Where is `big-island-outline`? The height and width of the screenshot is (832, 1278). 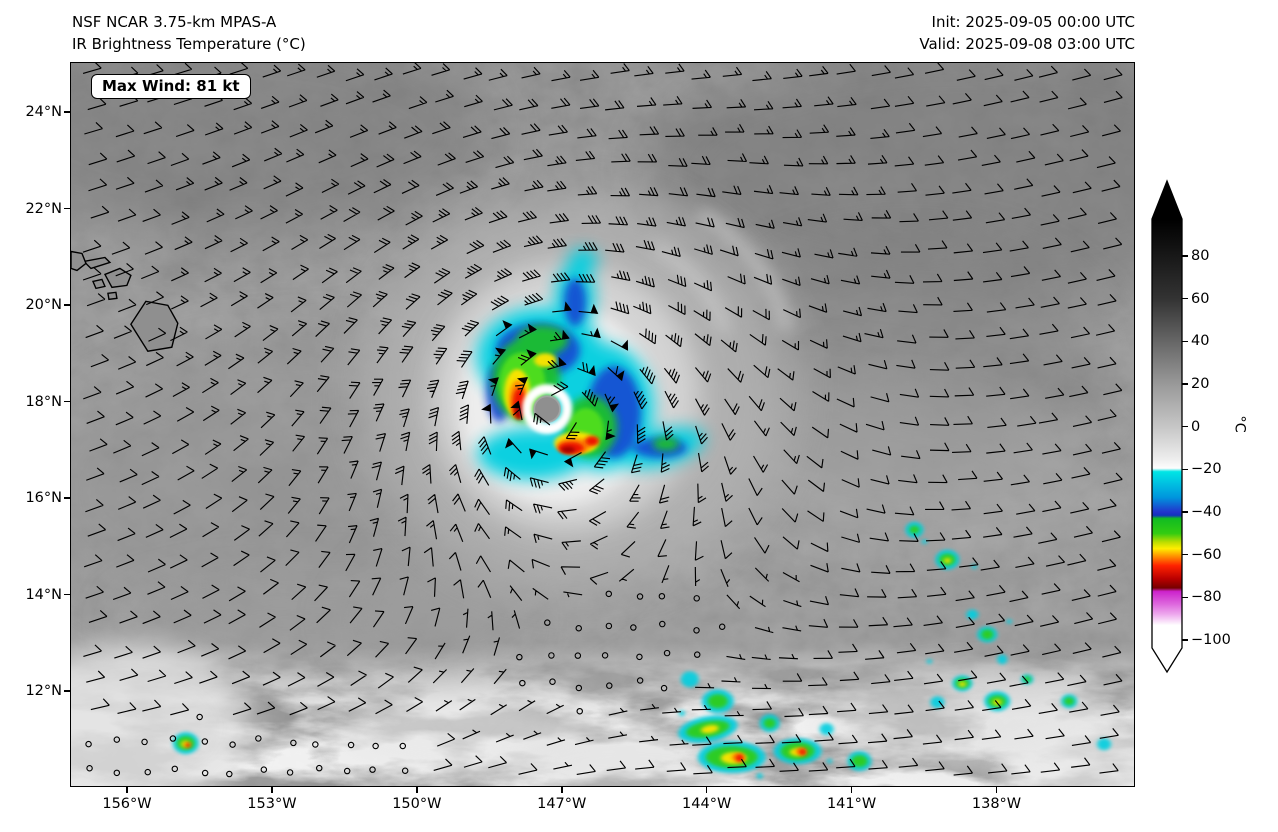 big-island-outline is located at coordinates (154, 326).